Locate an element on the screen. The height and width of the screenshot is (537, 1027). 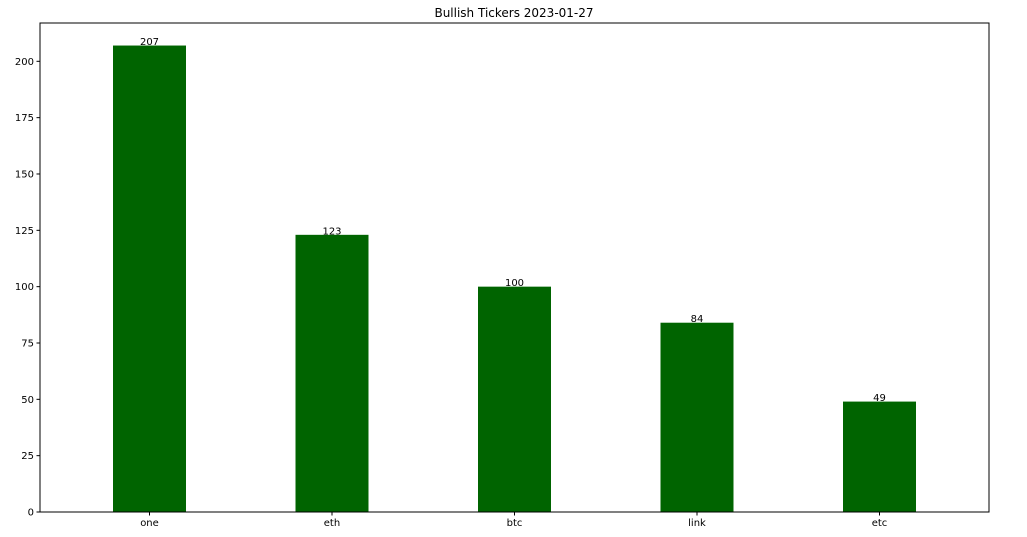
y-tick-label-75: 75 is located at coordinates (27, 343).